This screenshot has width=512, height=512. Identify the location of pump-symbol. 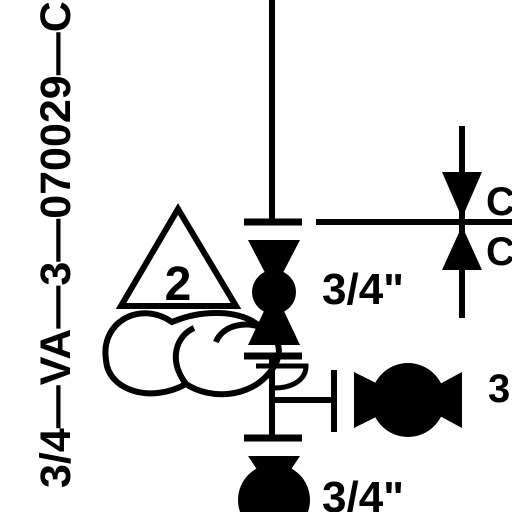
(408, 400).